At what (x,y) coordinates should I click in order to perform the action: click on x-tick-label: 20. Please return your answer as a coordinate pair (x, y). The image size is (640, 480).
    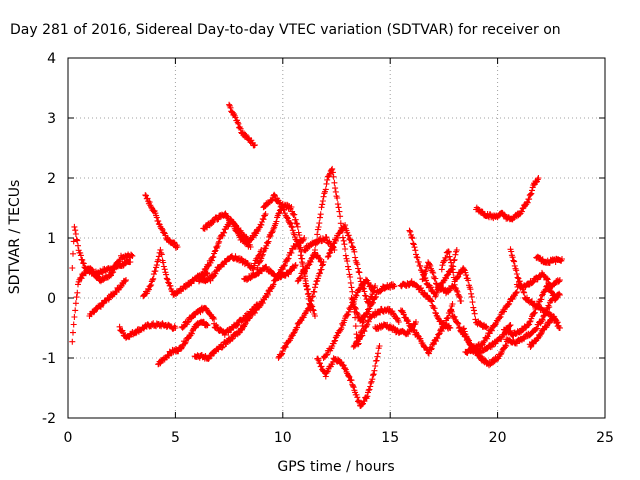
    Looking at the image, I should click on (498, 438).